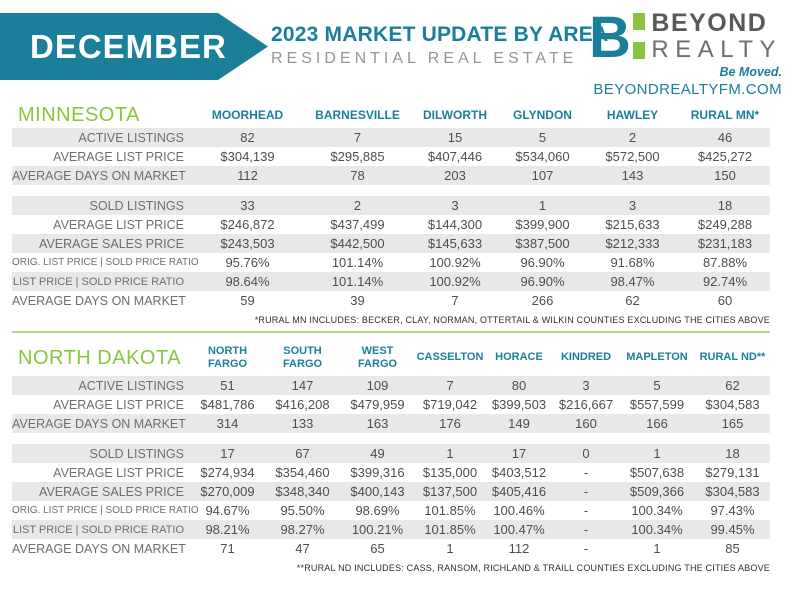  Describe the element at coordinates (377, 423) in the screenshot. I see `metric-value: 163` at that location.